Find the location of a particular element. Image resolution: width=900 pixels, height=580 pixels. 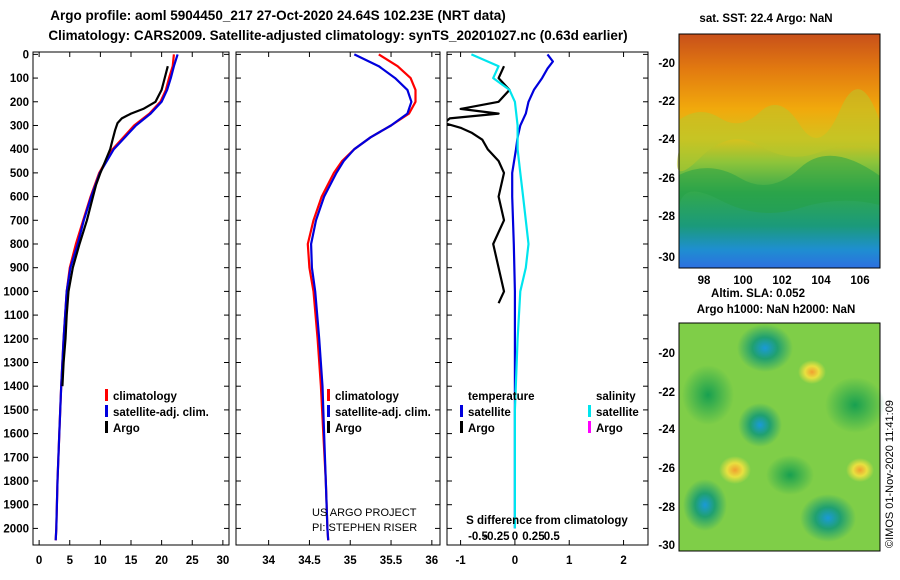

depth-tick-label: 400 is located at coordinates (19, 150).